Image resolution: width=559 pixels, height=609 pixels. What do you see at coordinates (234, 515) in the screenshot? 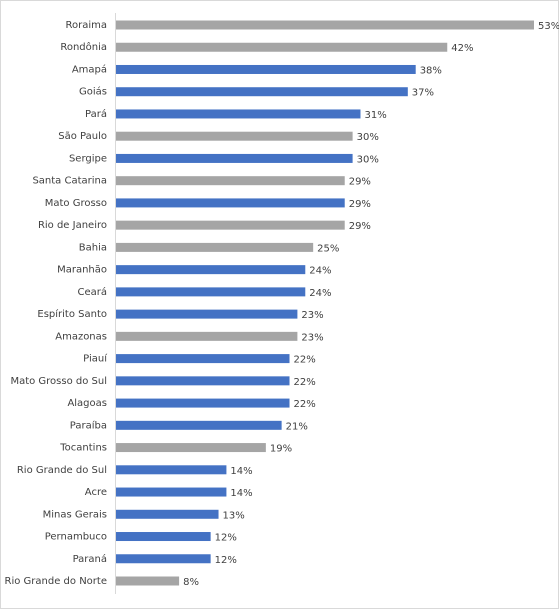
I see `value-label: 13%` at bounding box center [234, 515].